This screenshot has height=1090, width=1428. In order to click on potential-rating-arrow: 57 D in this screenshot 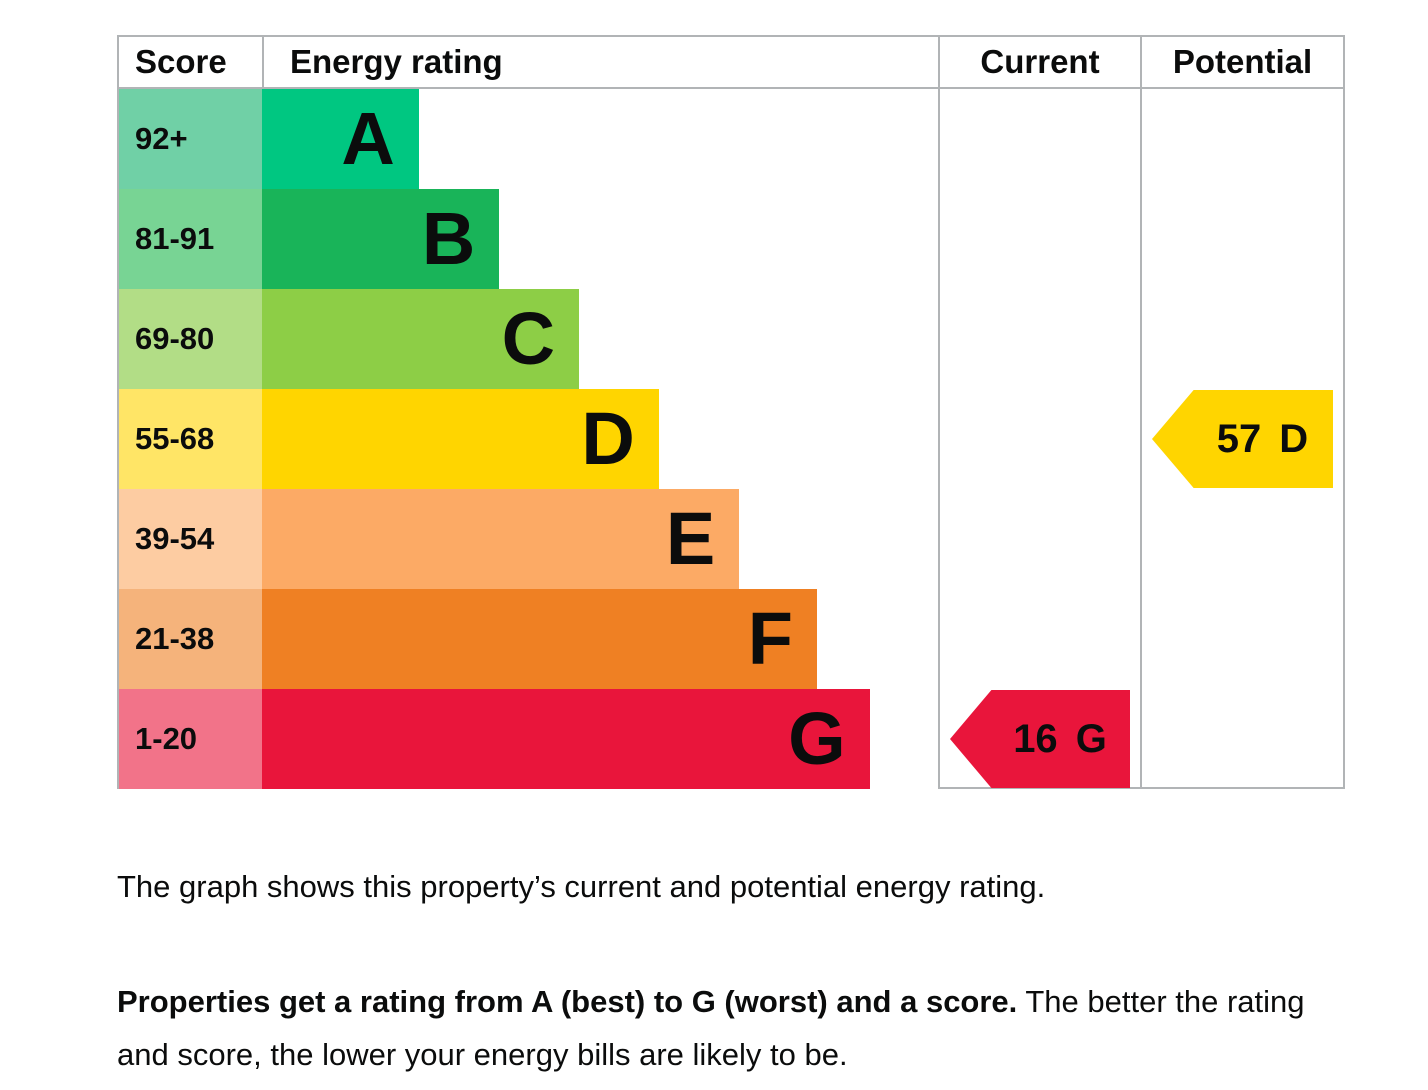, I will do `click(1242, 439)`.